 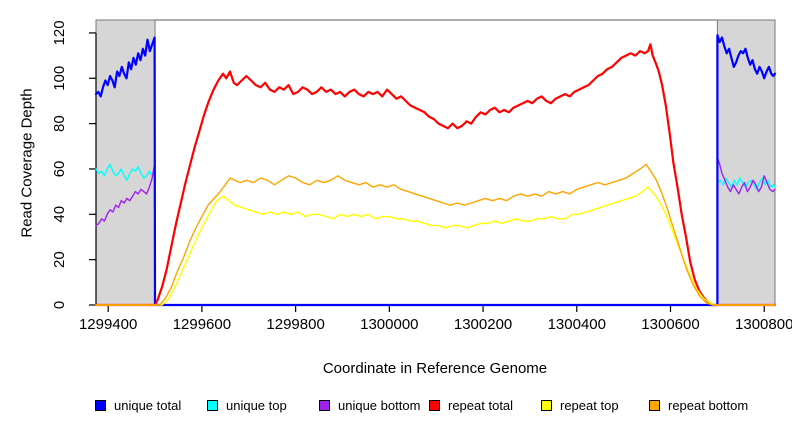 What do you see at coordinates (59, 169) in the screenshot?
I see `y-tick-label: 60` at bounding box center [59, 169].